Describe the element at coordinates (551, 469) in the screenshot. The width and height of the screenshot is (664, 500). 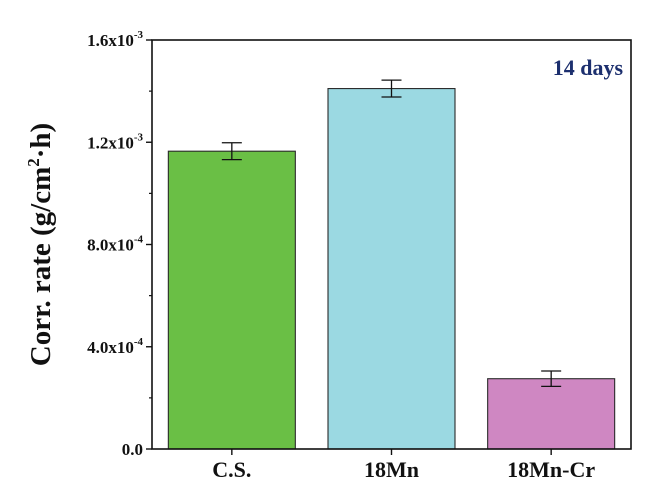
I see `x-tick-label-2: 18Mn-Cr` at that location.